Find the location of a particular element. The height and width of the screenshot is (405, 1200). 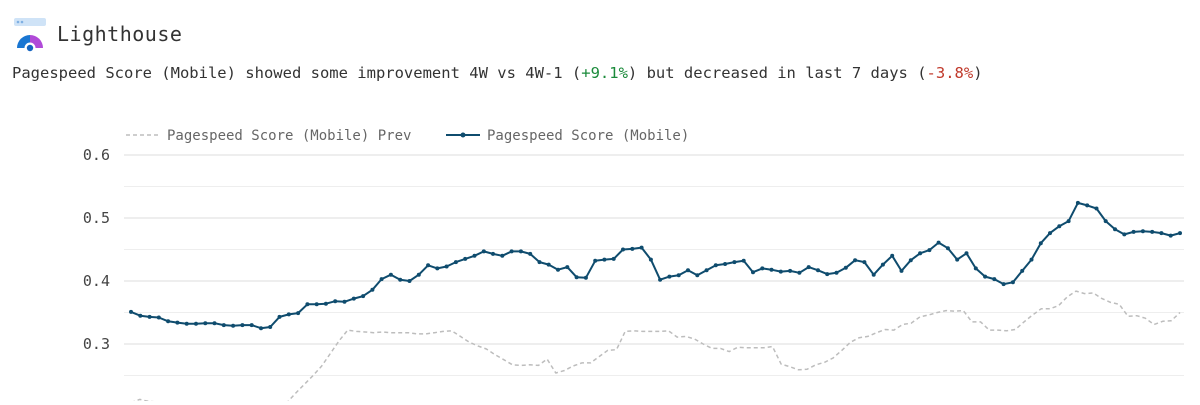

summary-suffix: ) is located at coordinates (978, 73).